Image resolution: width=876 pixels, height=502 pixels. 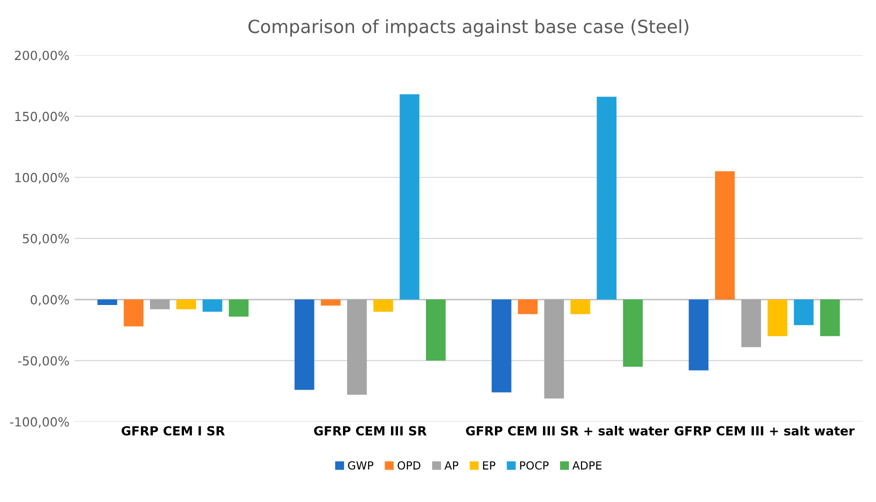 I want to click on x-tick-label: GFRP CEM III SR + salt water, so click(x=567, y=431).